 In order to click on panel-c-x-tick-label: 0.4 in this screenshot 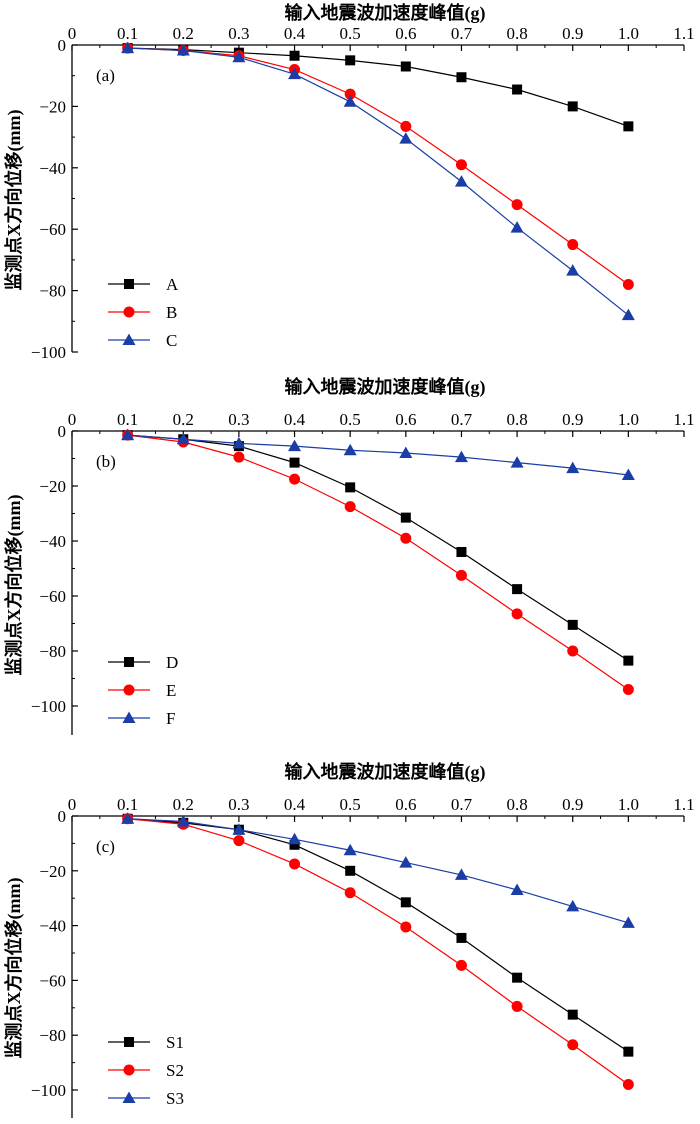, I will do `click(295, 804)`.